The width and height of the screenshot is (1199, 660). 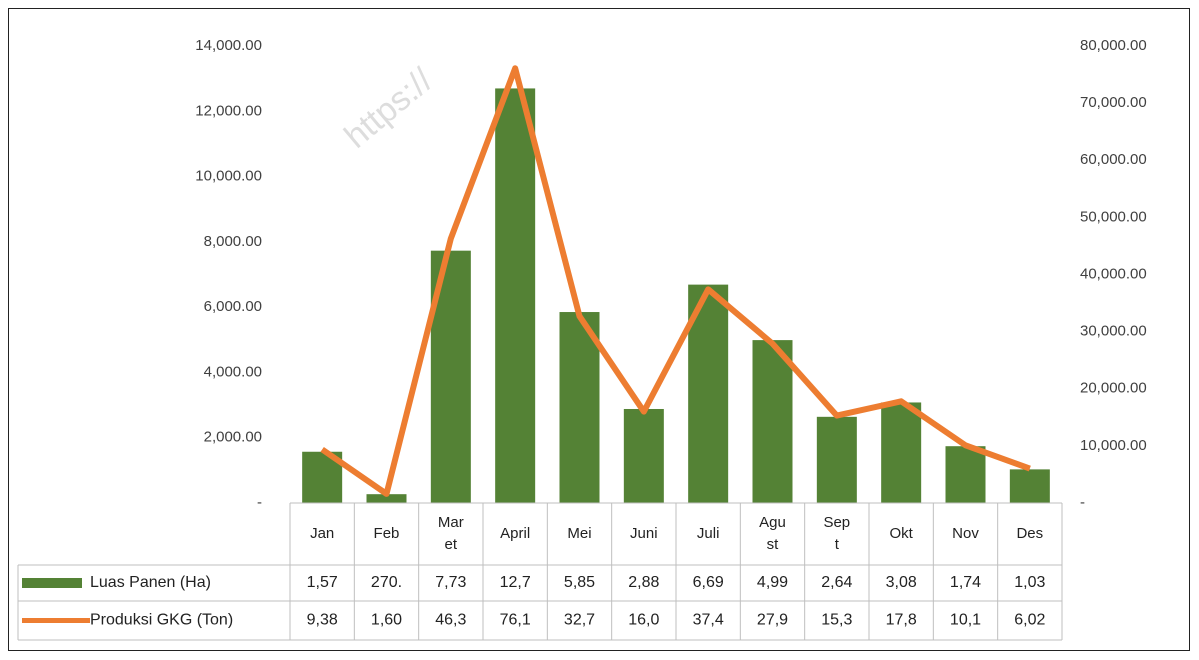 I want to click on table-value: 27,9, so click(x=772, y=620).